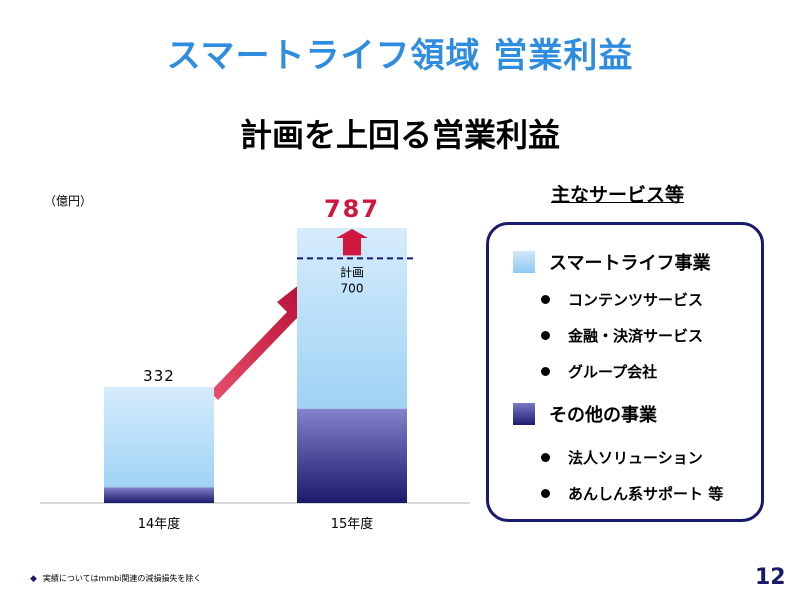 The image size is (800, 600). Describe the element at coordinates (770, 577) in the screenshot. I see `page-number: 12` at that location.